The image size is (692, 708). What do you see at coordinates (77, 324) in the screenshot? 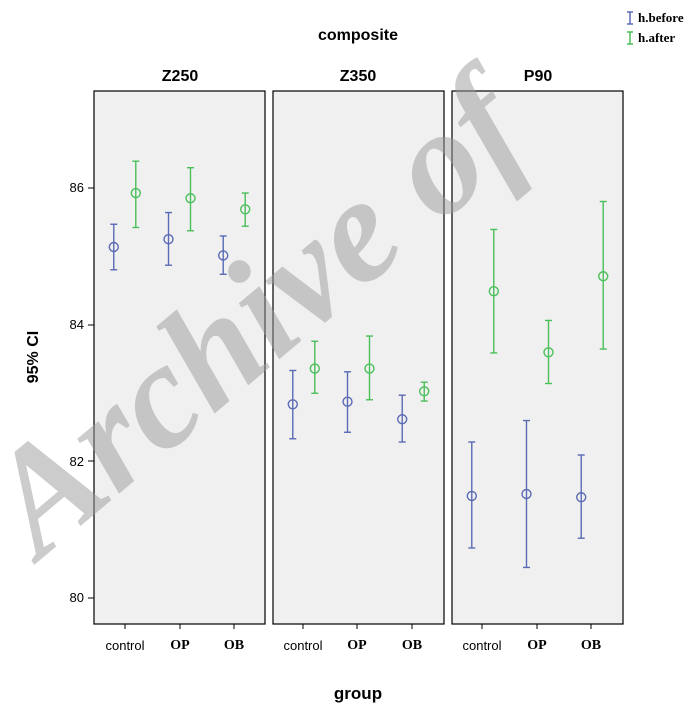
I see `y-tick-label-84: 84` at bounding box center [77, 324].